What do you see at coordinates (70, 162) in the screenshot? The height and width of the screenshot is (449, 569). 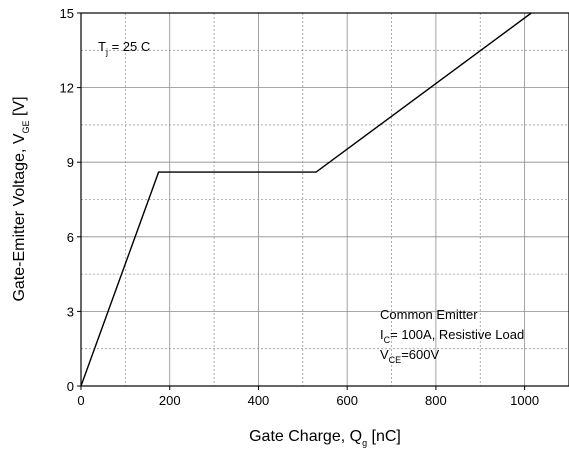 I see `y-tick-label: 9` at bounding box center [70, 162].